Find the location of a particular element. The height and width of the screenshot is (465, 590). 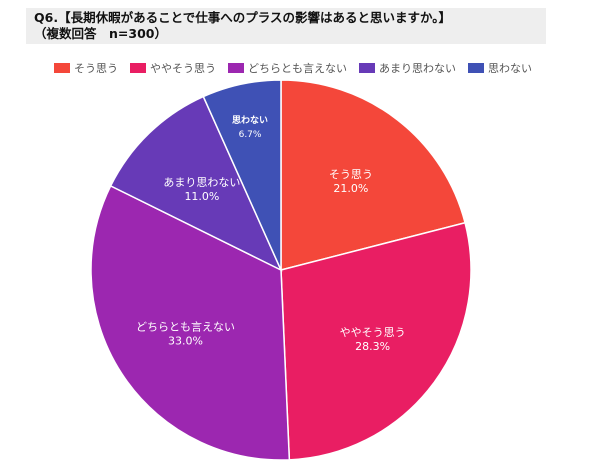

legend-label: あまり思わない is located at coordinates (417, 68).